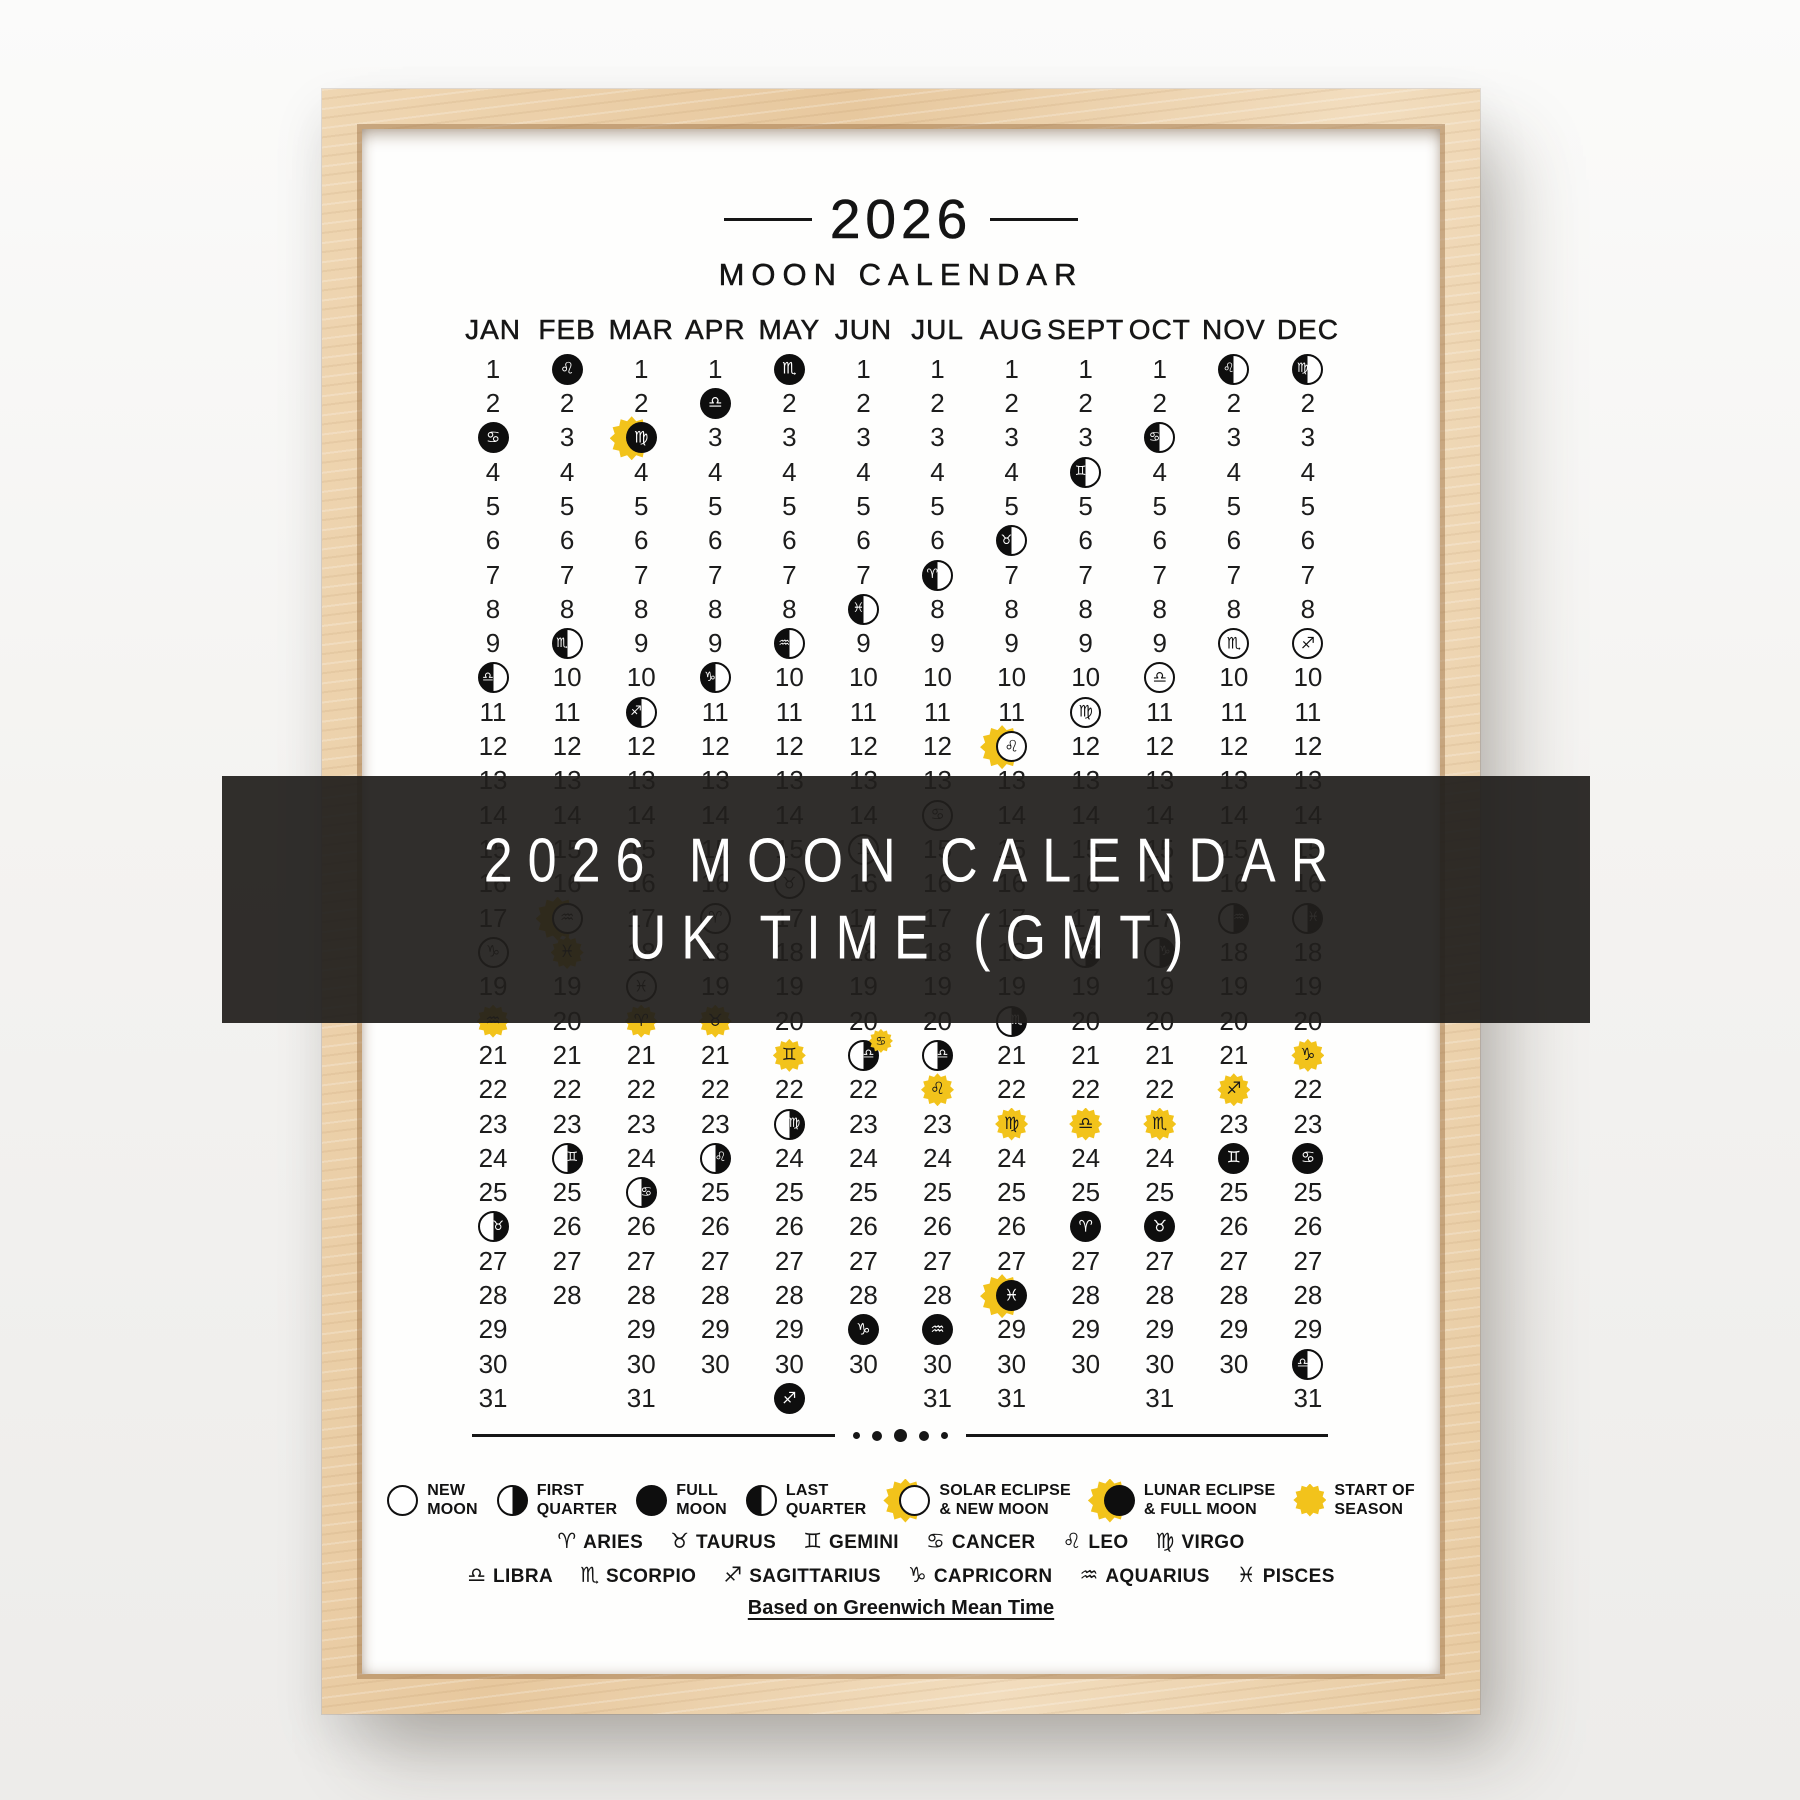 The width and height of the screenshot is (1800, 1800). I want to click on season-start-icon: ♐, so click(1234, 1090).